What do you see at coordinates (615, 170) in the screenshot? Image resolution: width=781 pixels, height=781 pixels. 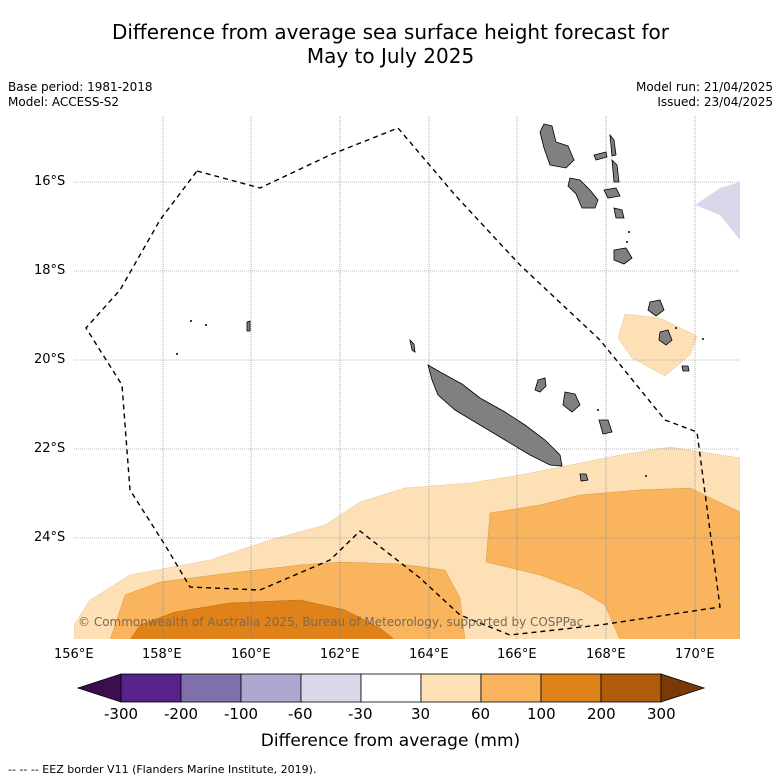 I see `vanuatu-pentecost` at bounding box center [615, 170].